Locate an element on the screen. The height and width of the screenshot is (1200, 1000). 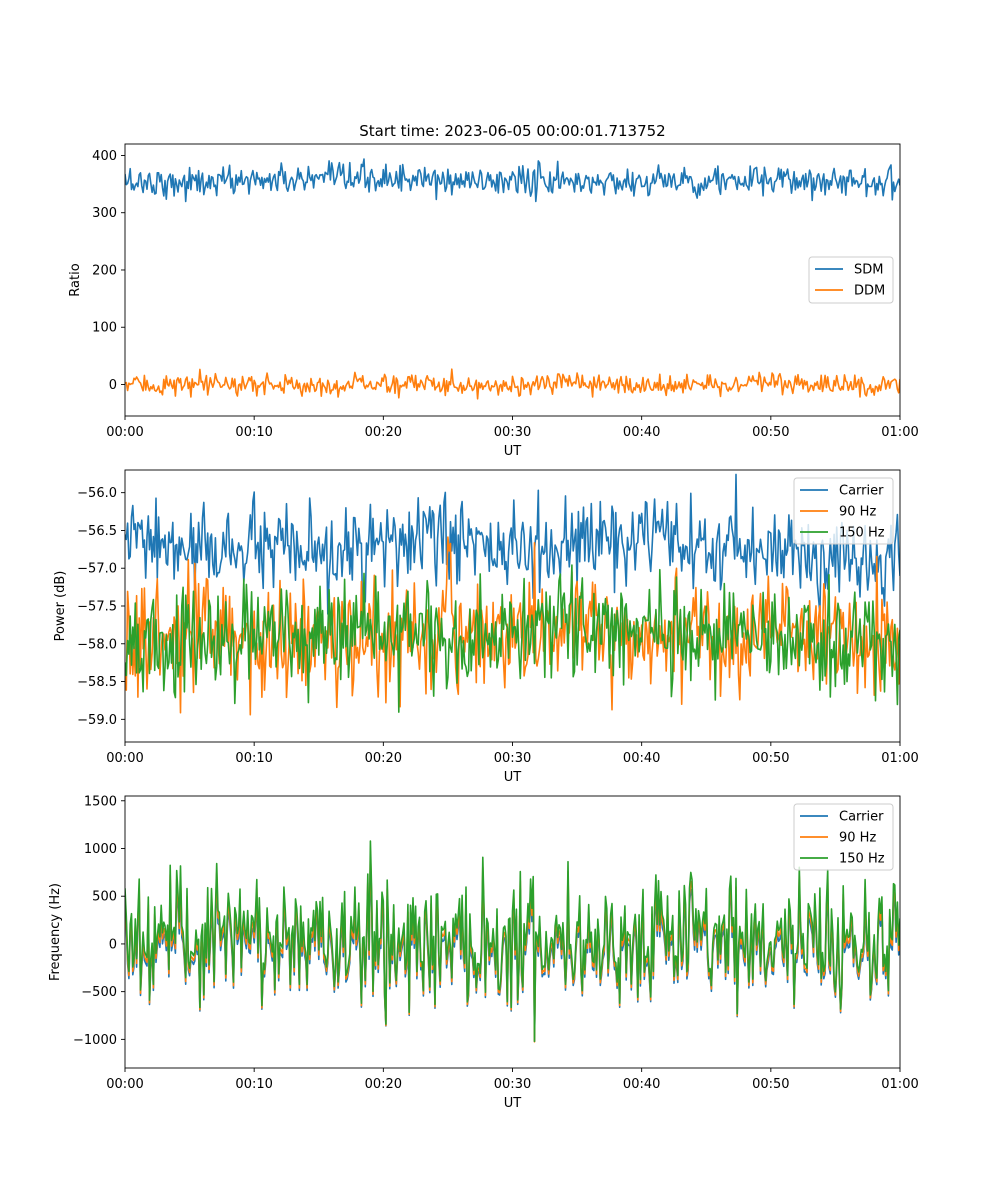
y-tick-label: −57.0 is located at coordinates (97, 569).